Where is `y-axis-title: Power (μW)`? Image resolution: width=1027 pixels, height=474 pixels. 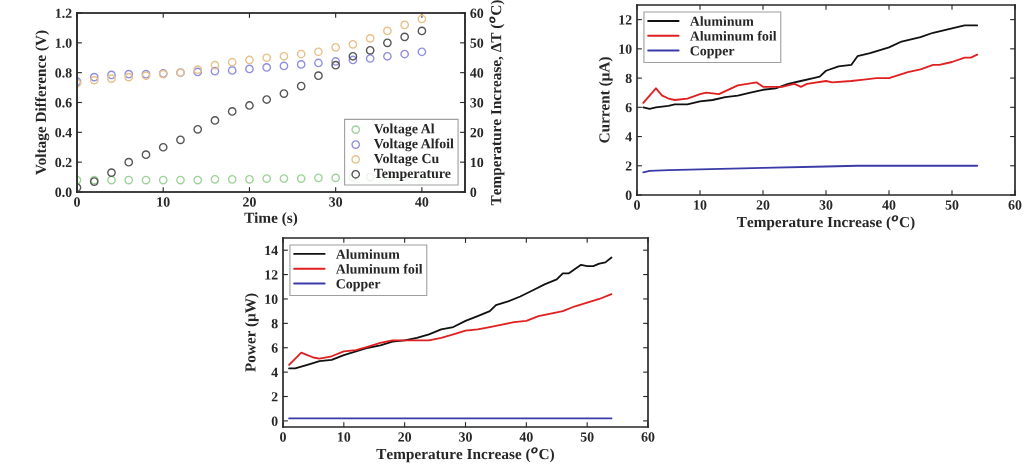 y-axis-title: Power (μW) is located at coordinates (251, 332).